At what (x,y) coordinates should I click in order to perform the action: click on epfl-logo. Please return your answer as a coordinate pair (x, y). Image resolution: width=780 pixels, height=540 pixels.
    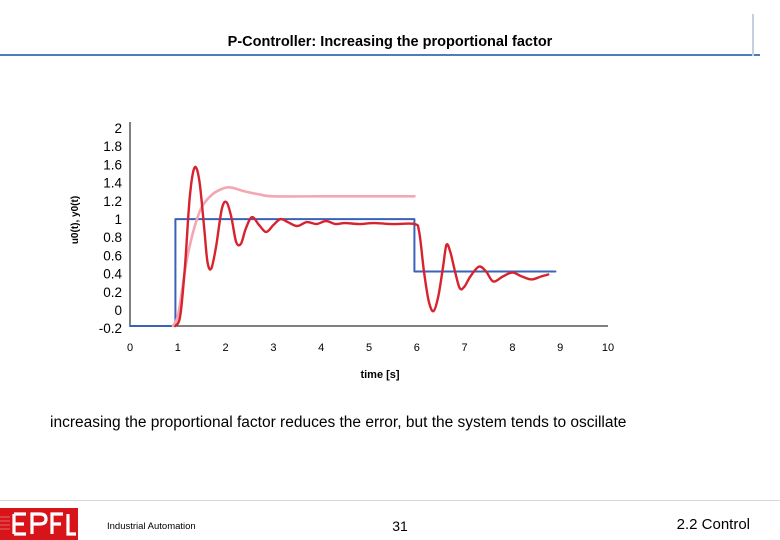
    Looking at the image, I should click on (39, 524).